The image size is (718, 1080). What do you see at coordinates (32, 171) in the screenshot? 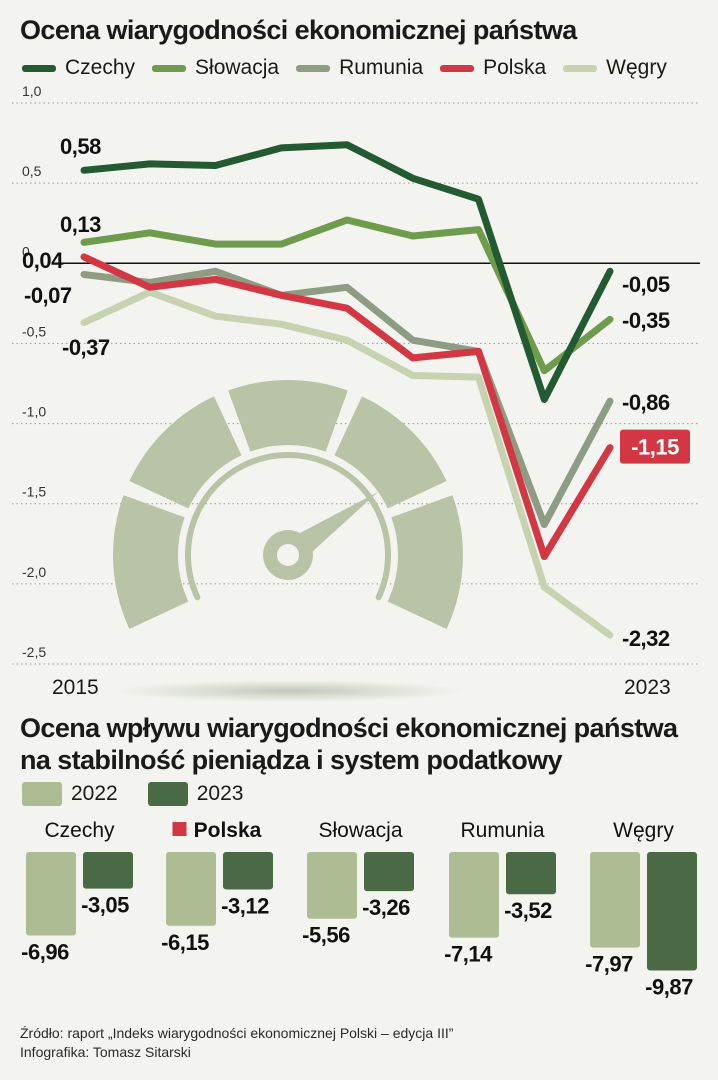
I see `y-tick-label: 0,5` at bounding box center [32, 171].